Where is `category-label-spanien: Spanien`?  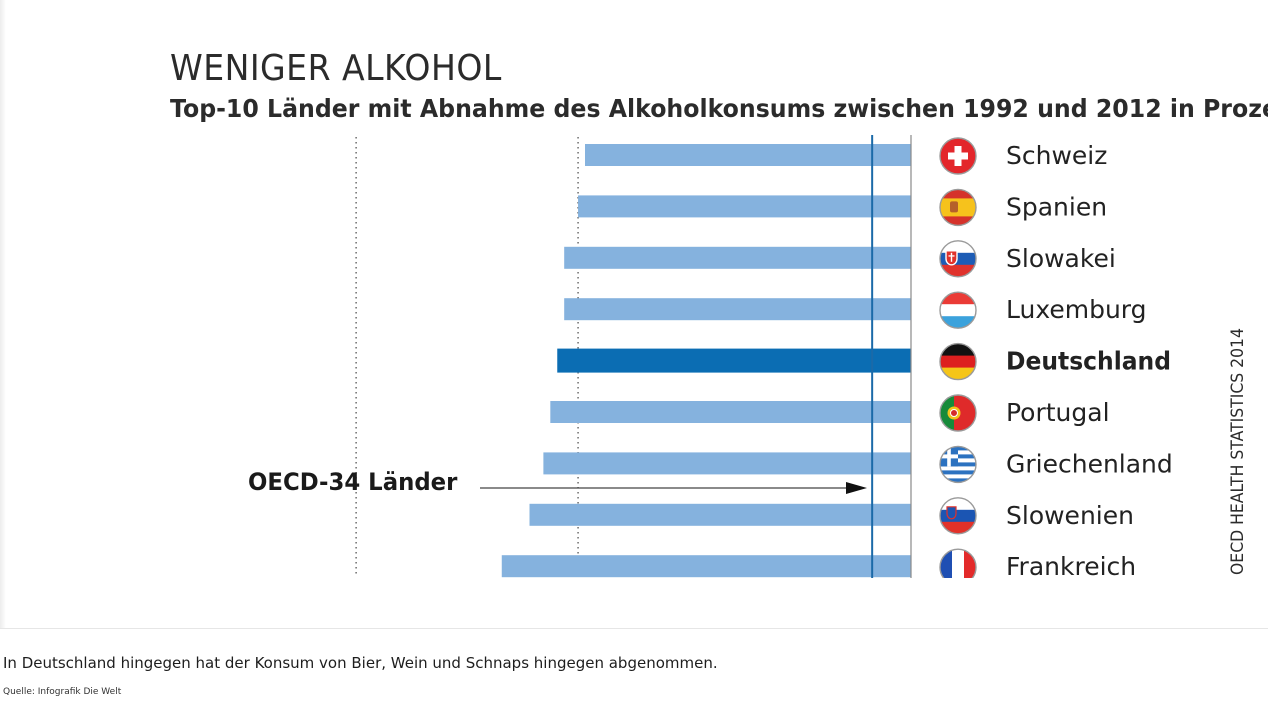 category-label-spanien: Spanien is located at coordinates (1056, 206).